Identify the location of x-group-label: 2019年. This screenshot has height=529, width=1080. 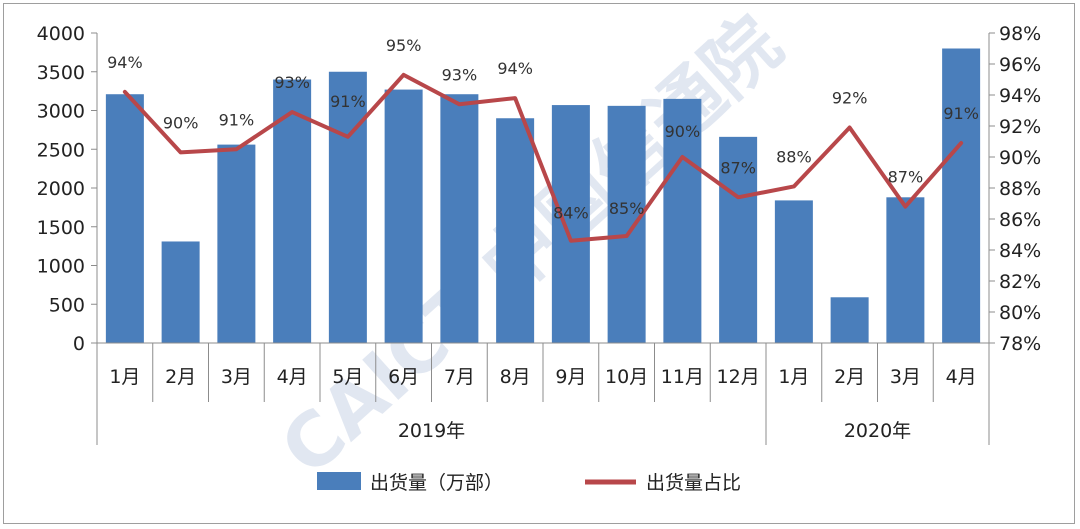
(431, 431).